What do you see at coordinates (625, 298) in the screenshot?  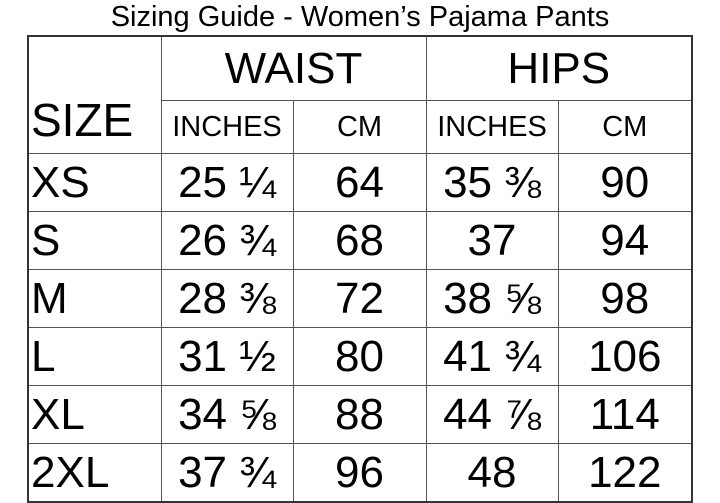 I see `hips-cm-cell: 98` at bounding box center [625, 298].